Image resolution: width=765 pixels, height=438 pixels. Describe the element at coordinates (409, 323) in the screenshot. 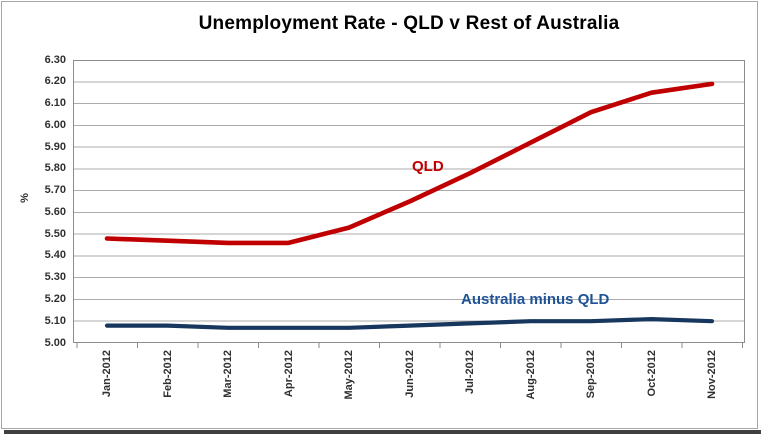

I see `australia-minus-qld-series-line` at that location.